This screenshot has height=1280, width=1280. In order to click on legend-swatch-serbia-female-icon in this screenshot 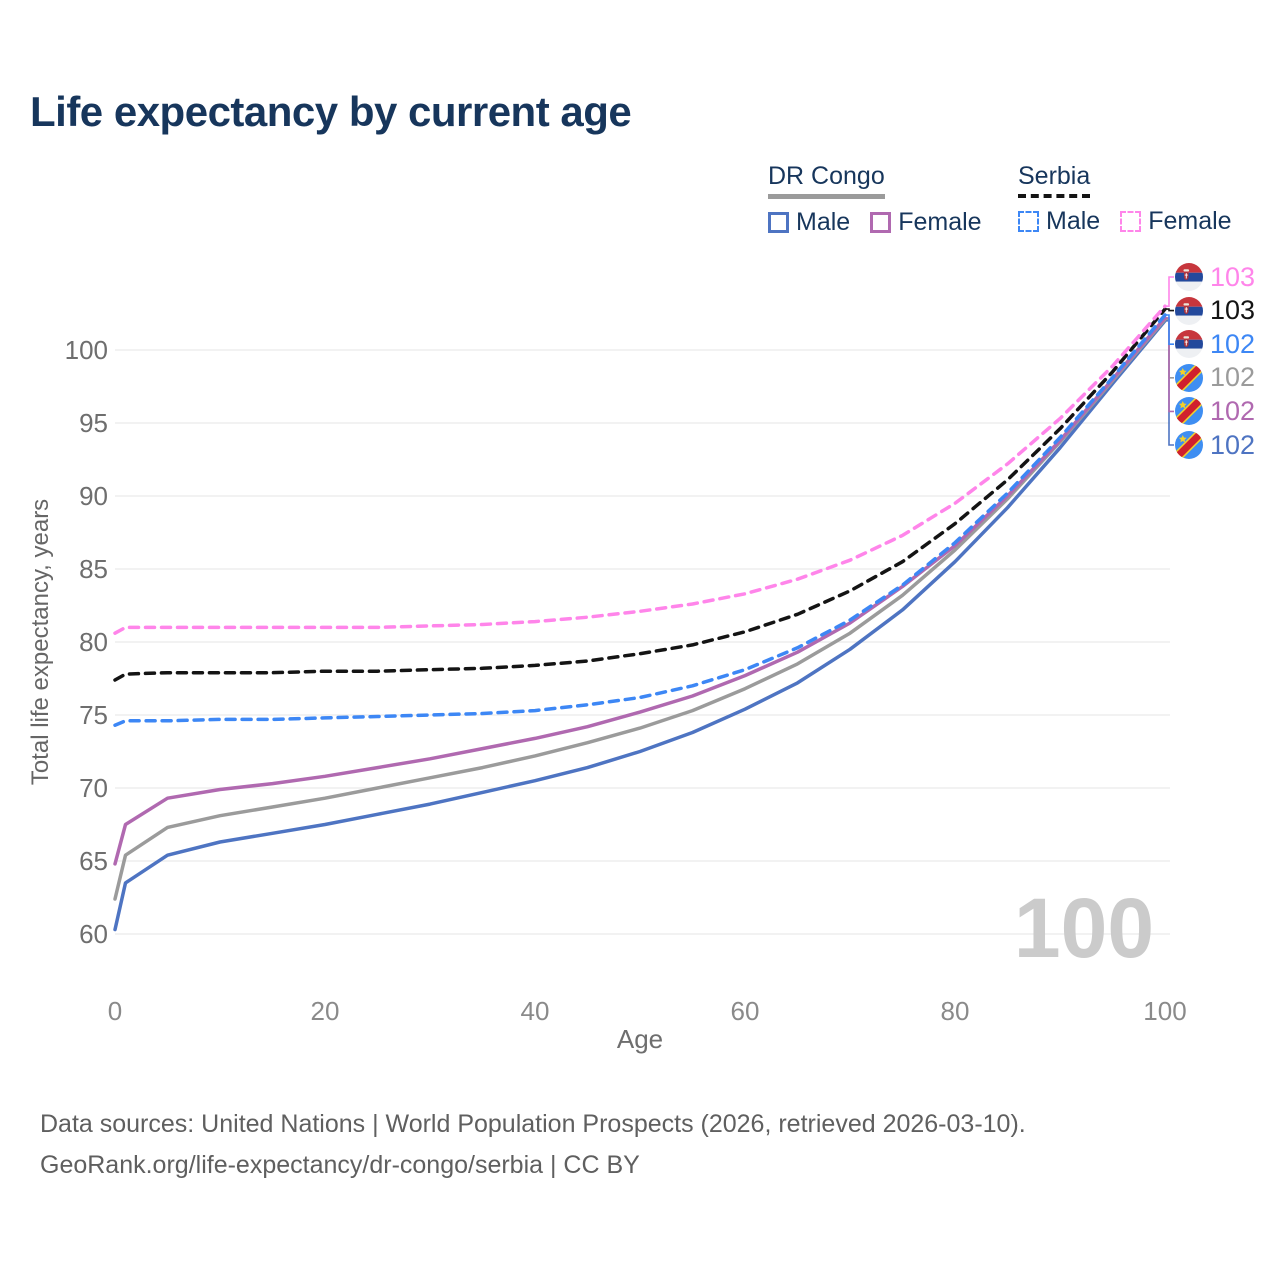, I will do `click(1131, 221)`.